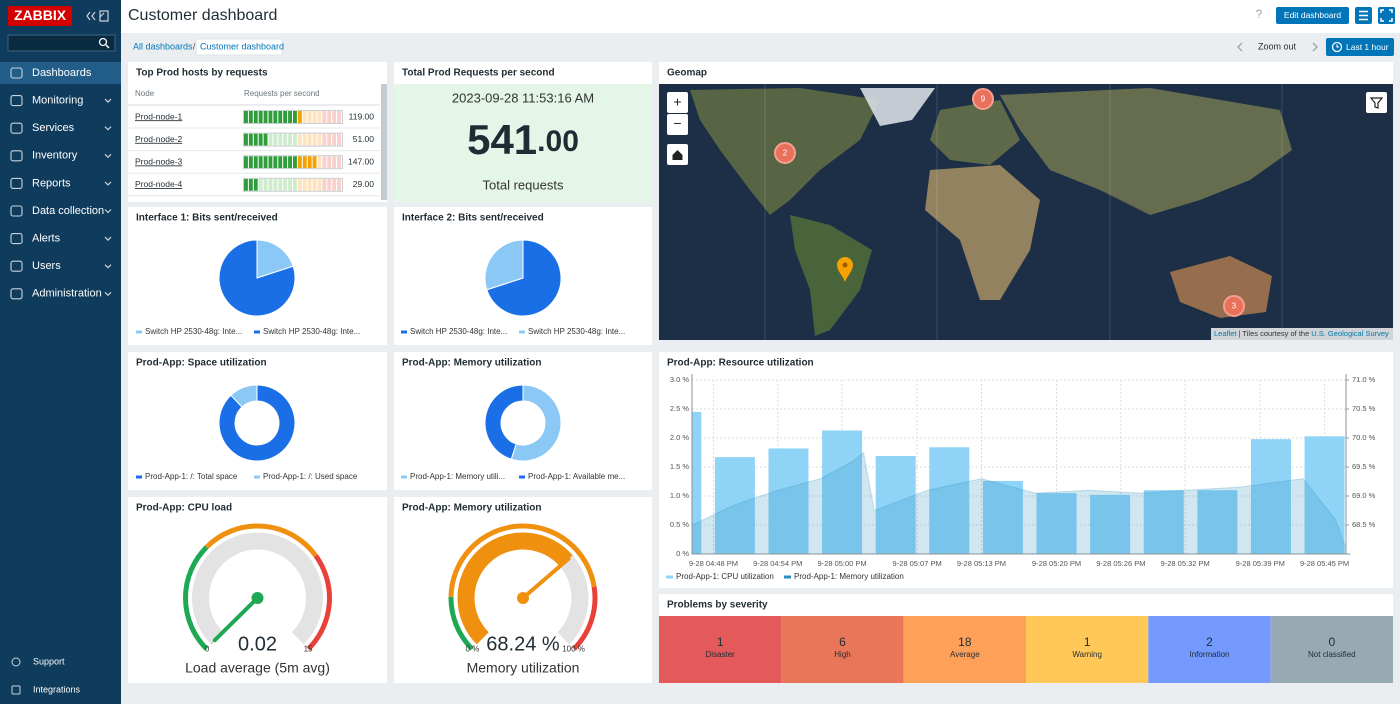 The image size is (1400, 704). Describe the element at coordinates (1259, 14) in the screenshot. I see `help-icon: ?` at that location.